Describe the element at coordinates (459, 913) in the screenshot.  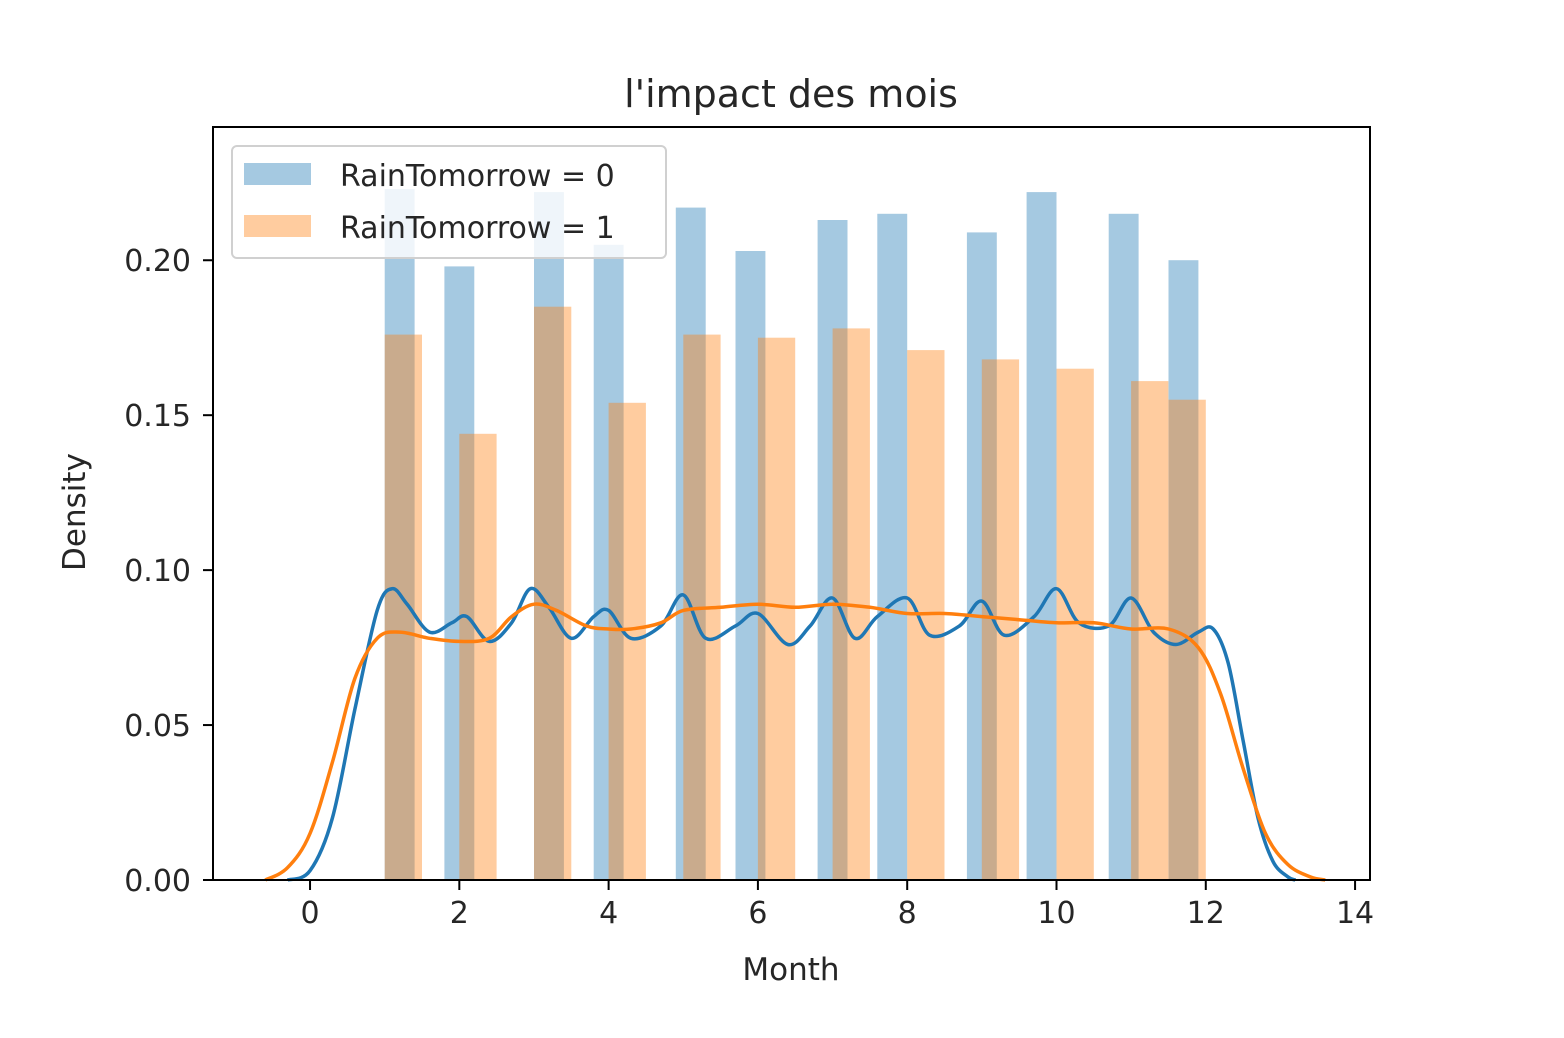
I see `x-tick-label-2: 2` at that location.